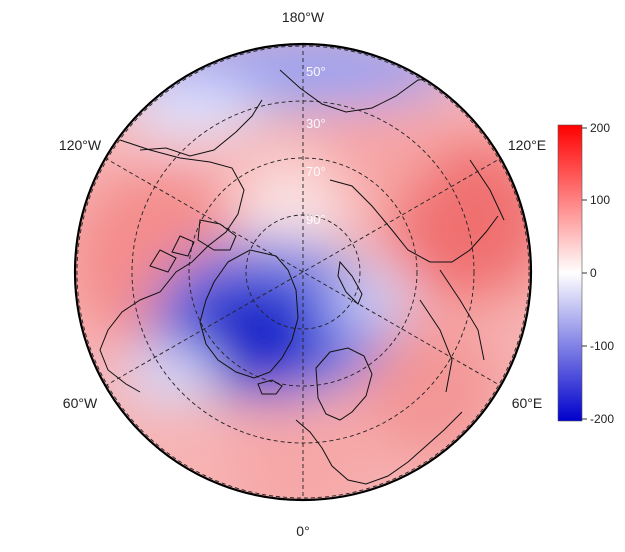 The height and width of the screenshot is (552, 625). I want to click on alaska-coast, so click(201, 128).